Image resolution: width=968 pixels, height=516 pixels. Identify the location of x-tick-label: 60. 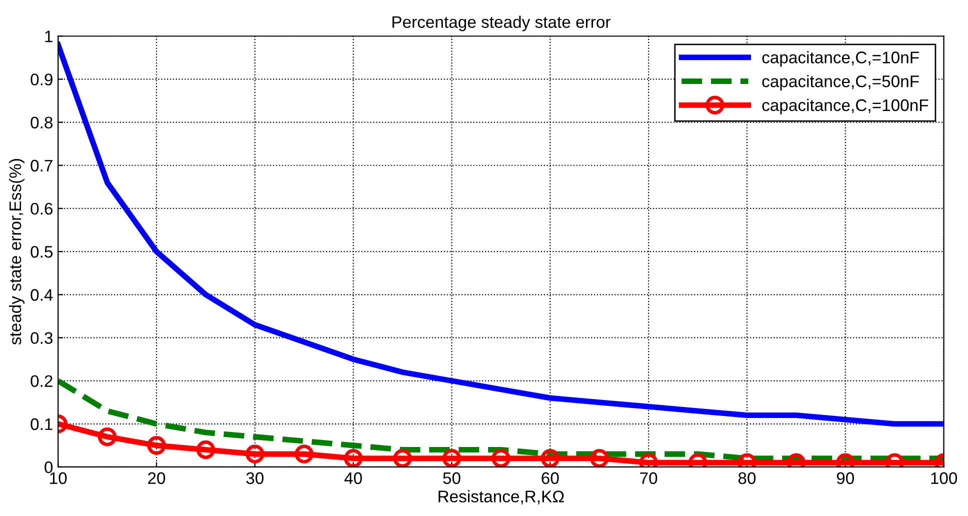
(550, 478).